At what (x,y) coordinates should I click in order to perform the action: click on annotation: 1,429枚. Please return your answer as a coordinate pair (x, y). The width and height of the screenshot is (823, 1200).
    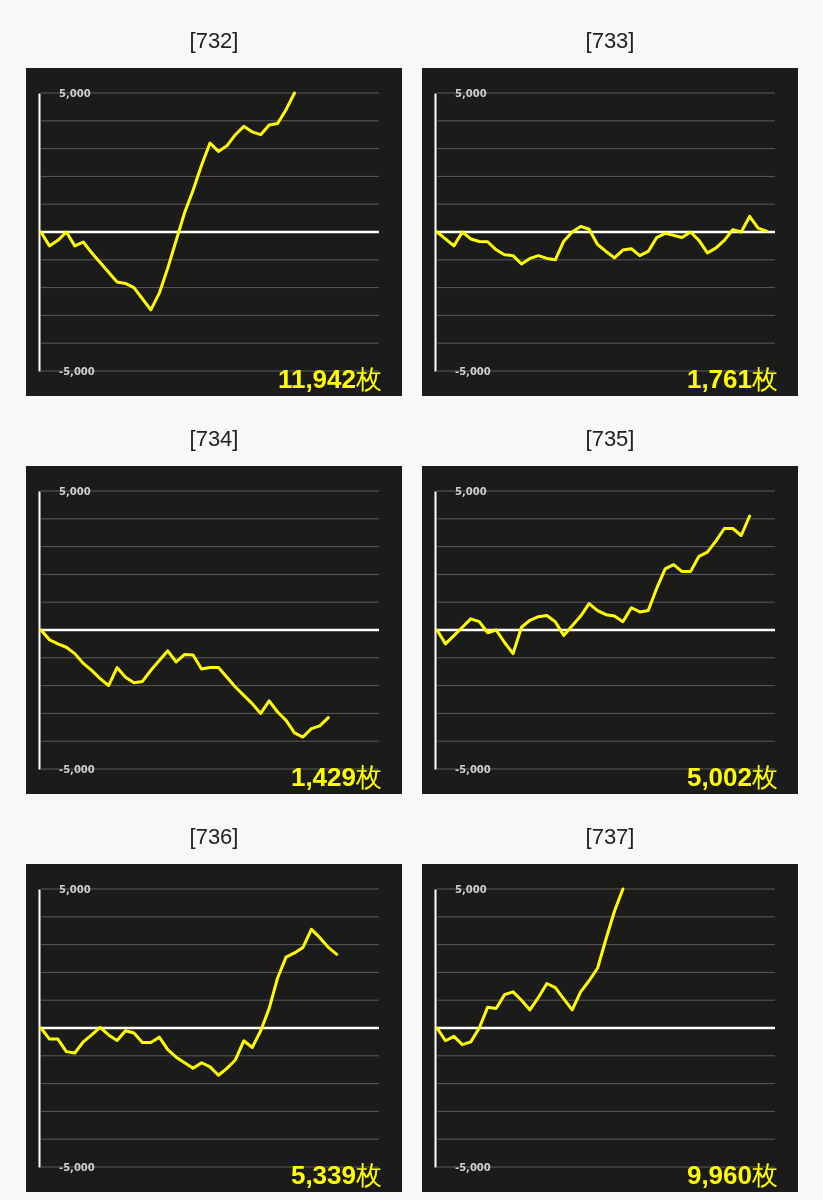
    Looking at the image, I should click on (336, 777).